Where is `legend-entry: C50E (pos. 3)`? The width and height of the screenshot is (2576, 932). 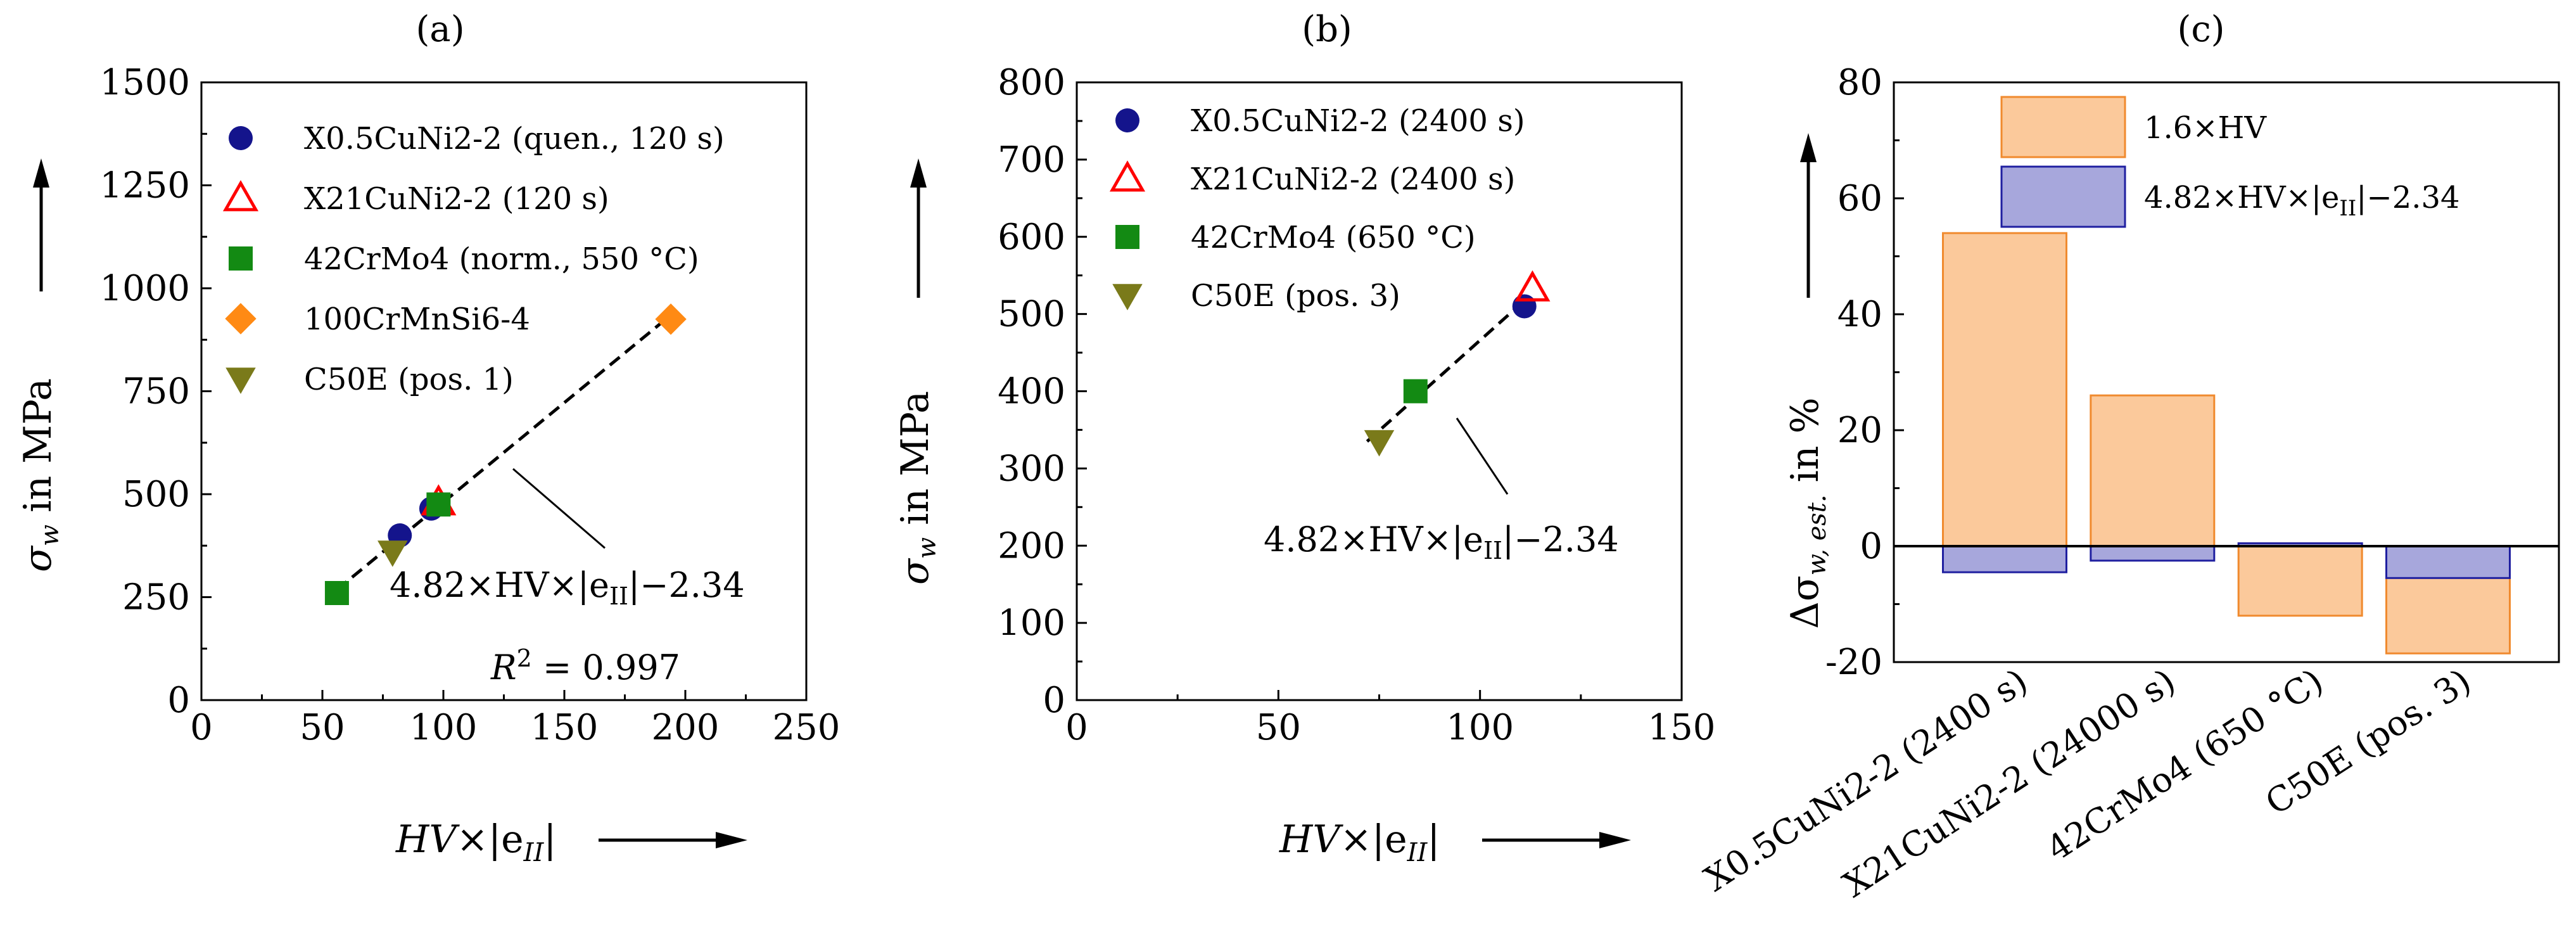 legend-entry: C50E (pos. 3) is located at coordinates (1295, 296).